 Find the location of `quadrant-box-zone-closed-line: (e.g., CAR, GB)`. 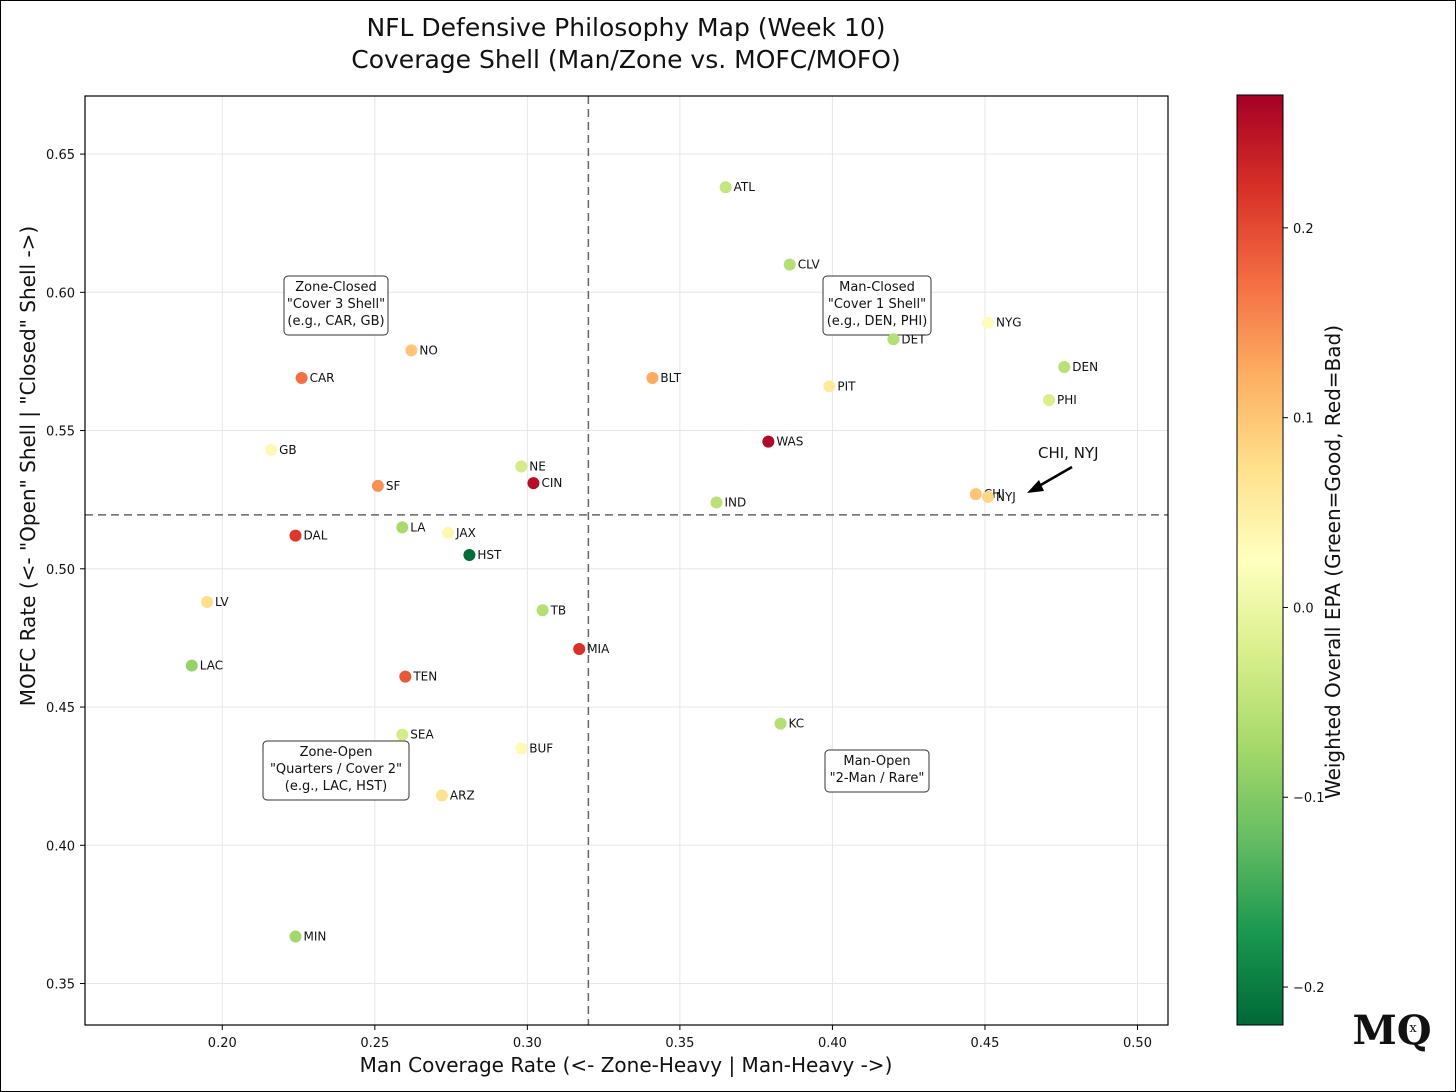

quadrant-box-zone-closed-line: (e.g., CAR, GB) is located at coordinates (335, 321).